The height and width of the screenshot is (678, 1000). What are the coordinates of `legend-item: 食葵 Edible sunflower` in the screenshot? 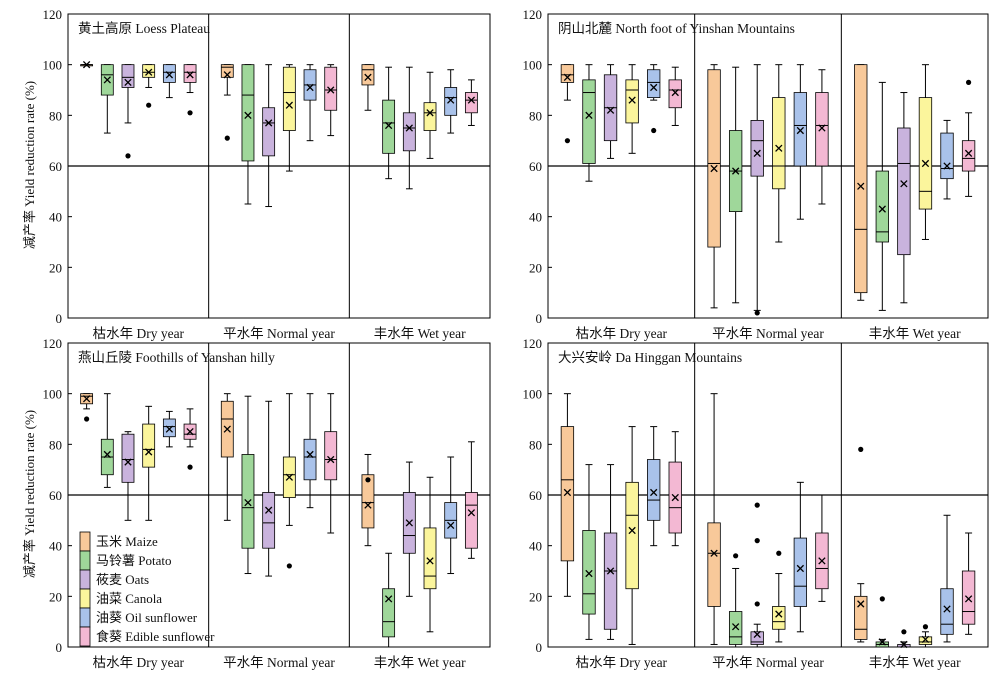 It's located at (147, 636).